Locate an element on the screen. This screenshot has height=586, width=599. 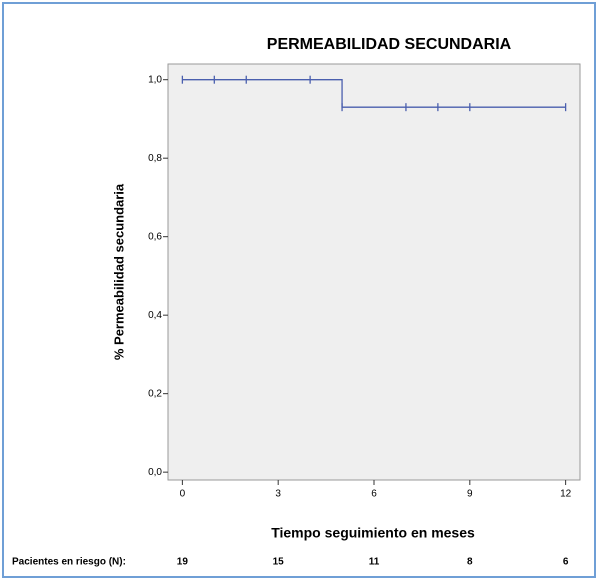
at-risk-label: Pacientes en riesgo (N): is located at coordinates (69, 562).